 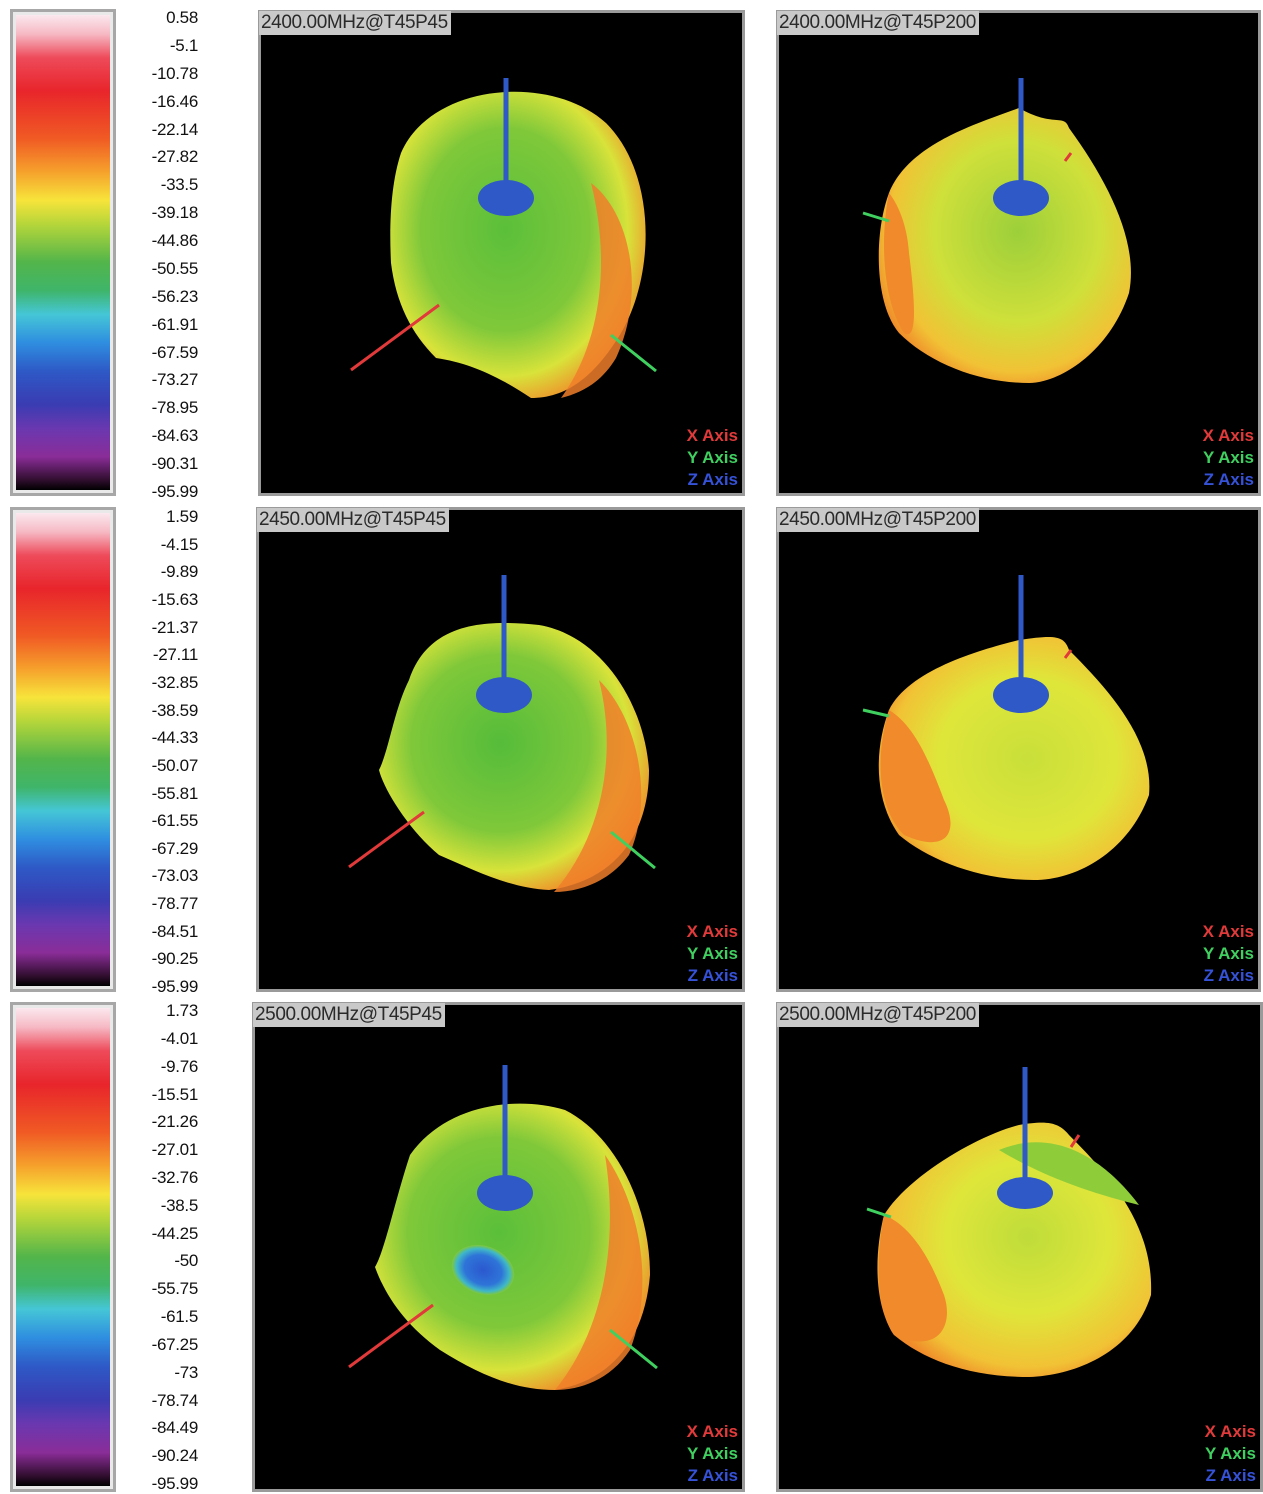 I want to click on scale-tick: 1.59, so click(x=182, y=517).